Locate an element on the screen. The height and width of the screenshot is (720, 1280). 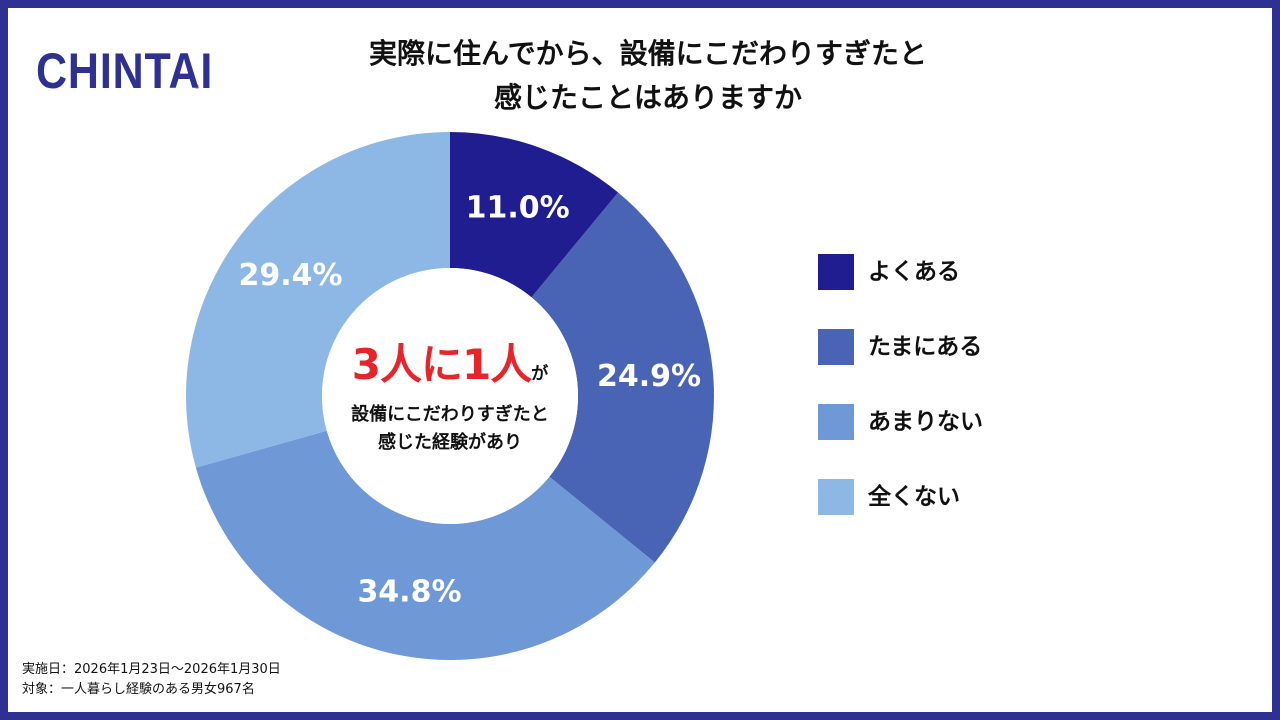
donut-center-text: 3人に1人が 設備にこだわりすぎたと 感じた経験があり is located at coordinates (450, 397).